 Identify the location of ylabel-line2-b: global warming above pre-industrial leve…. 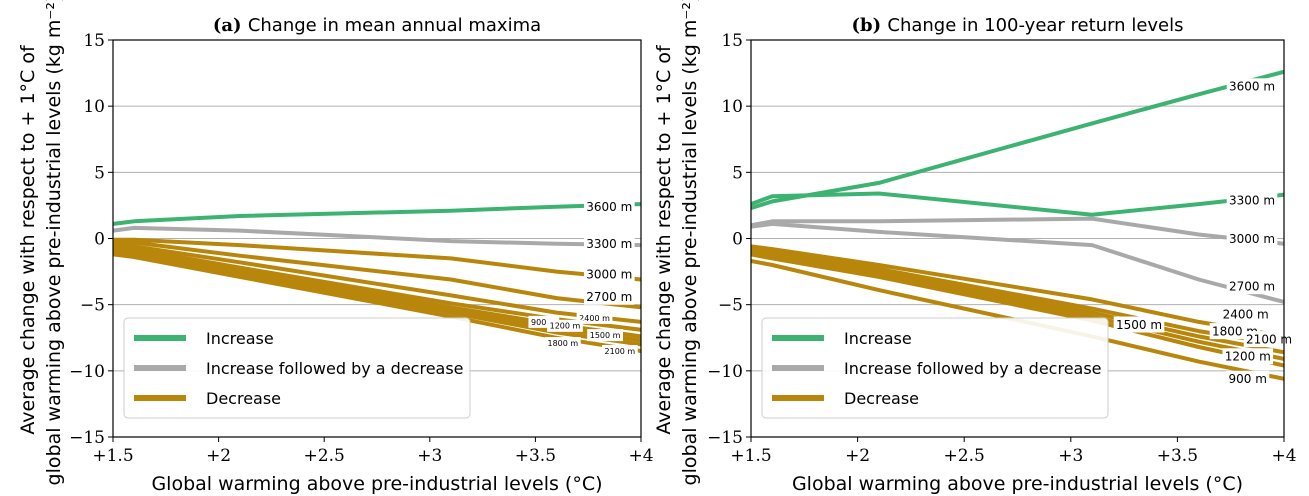
(690, 242).